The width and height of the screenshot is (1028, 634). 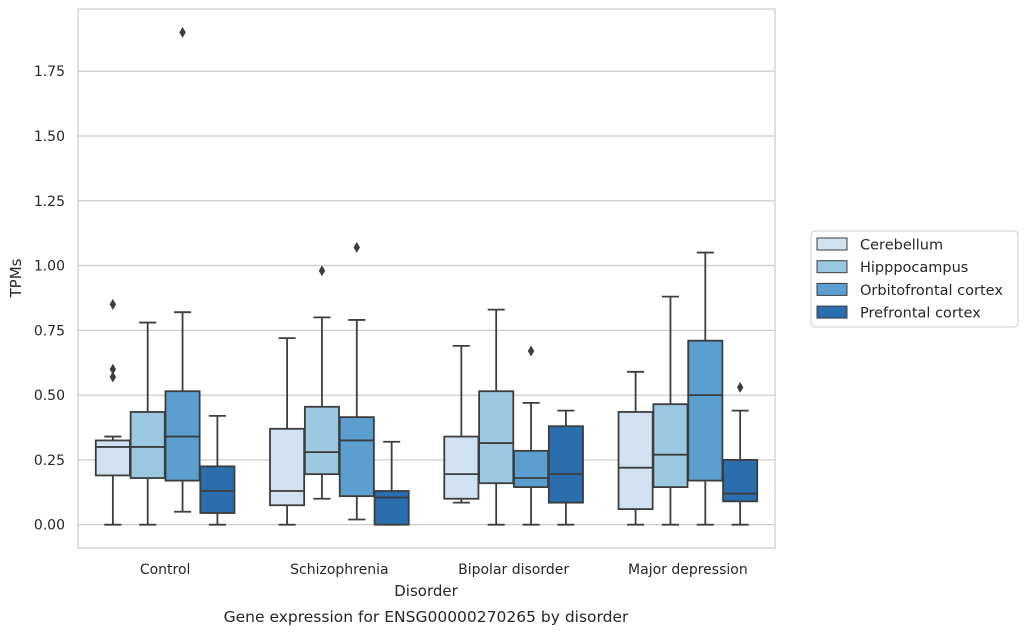 I want to click on legend-label: Orbitofrontal cortex, so click(x=931, y=291).